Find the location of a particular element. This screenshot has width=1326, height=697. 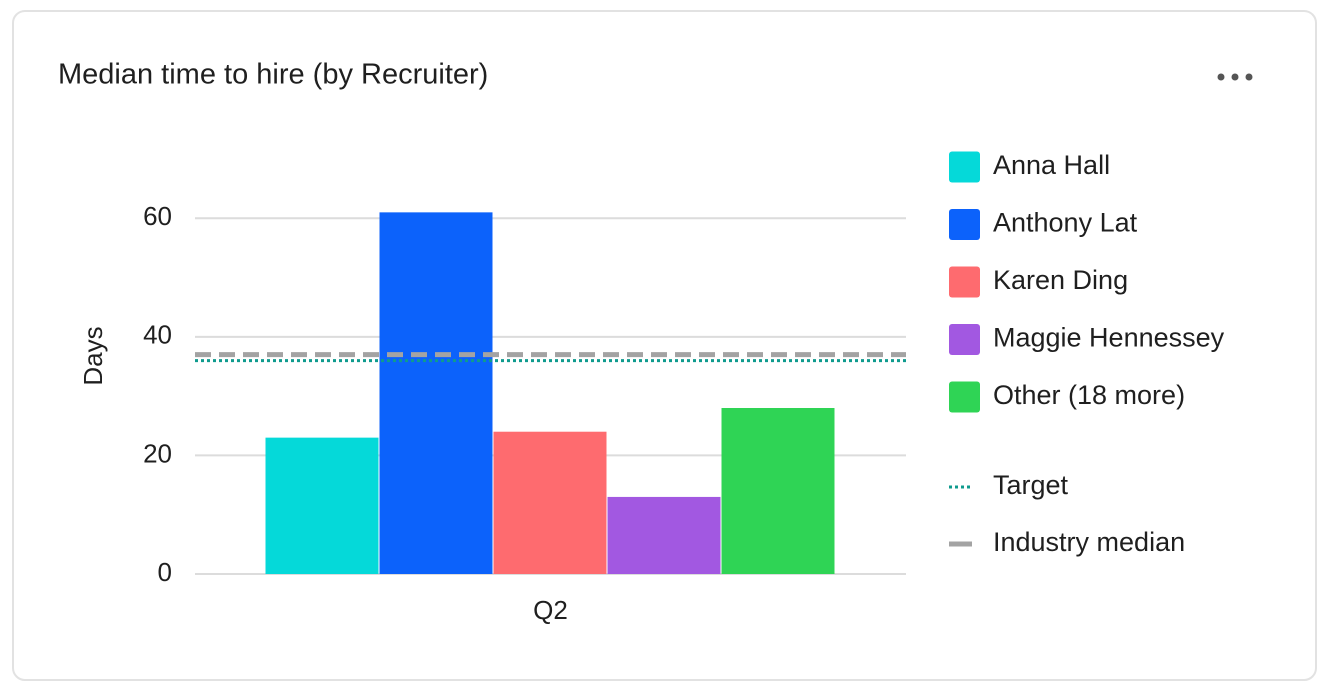

legend-label: Anthony Lat is located at coordinates (1065, 223).